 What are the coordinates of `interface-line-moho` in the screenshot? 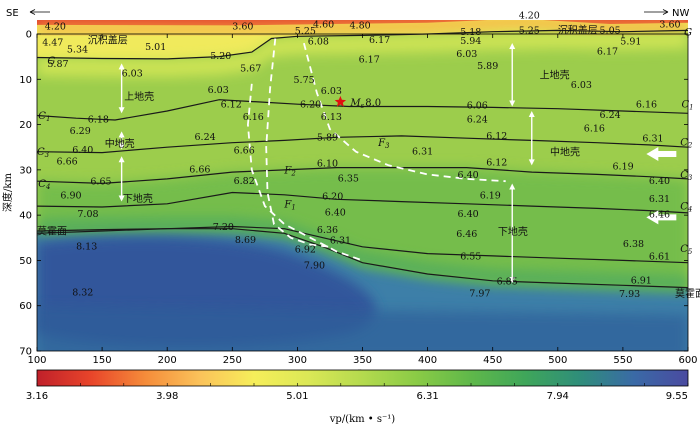 It's located at (362, 258).